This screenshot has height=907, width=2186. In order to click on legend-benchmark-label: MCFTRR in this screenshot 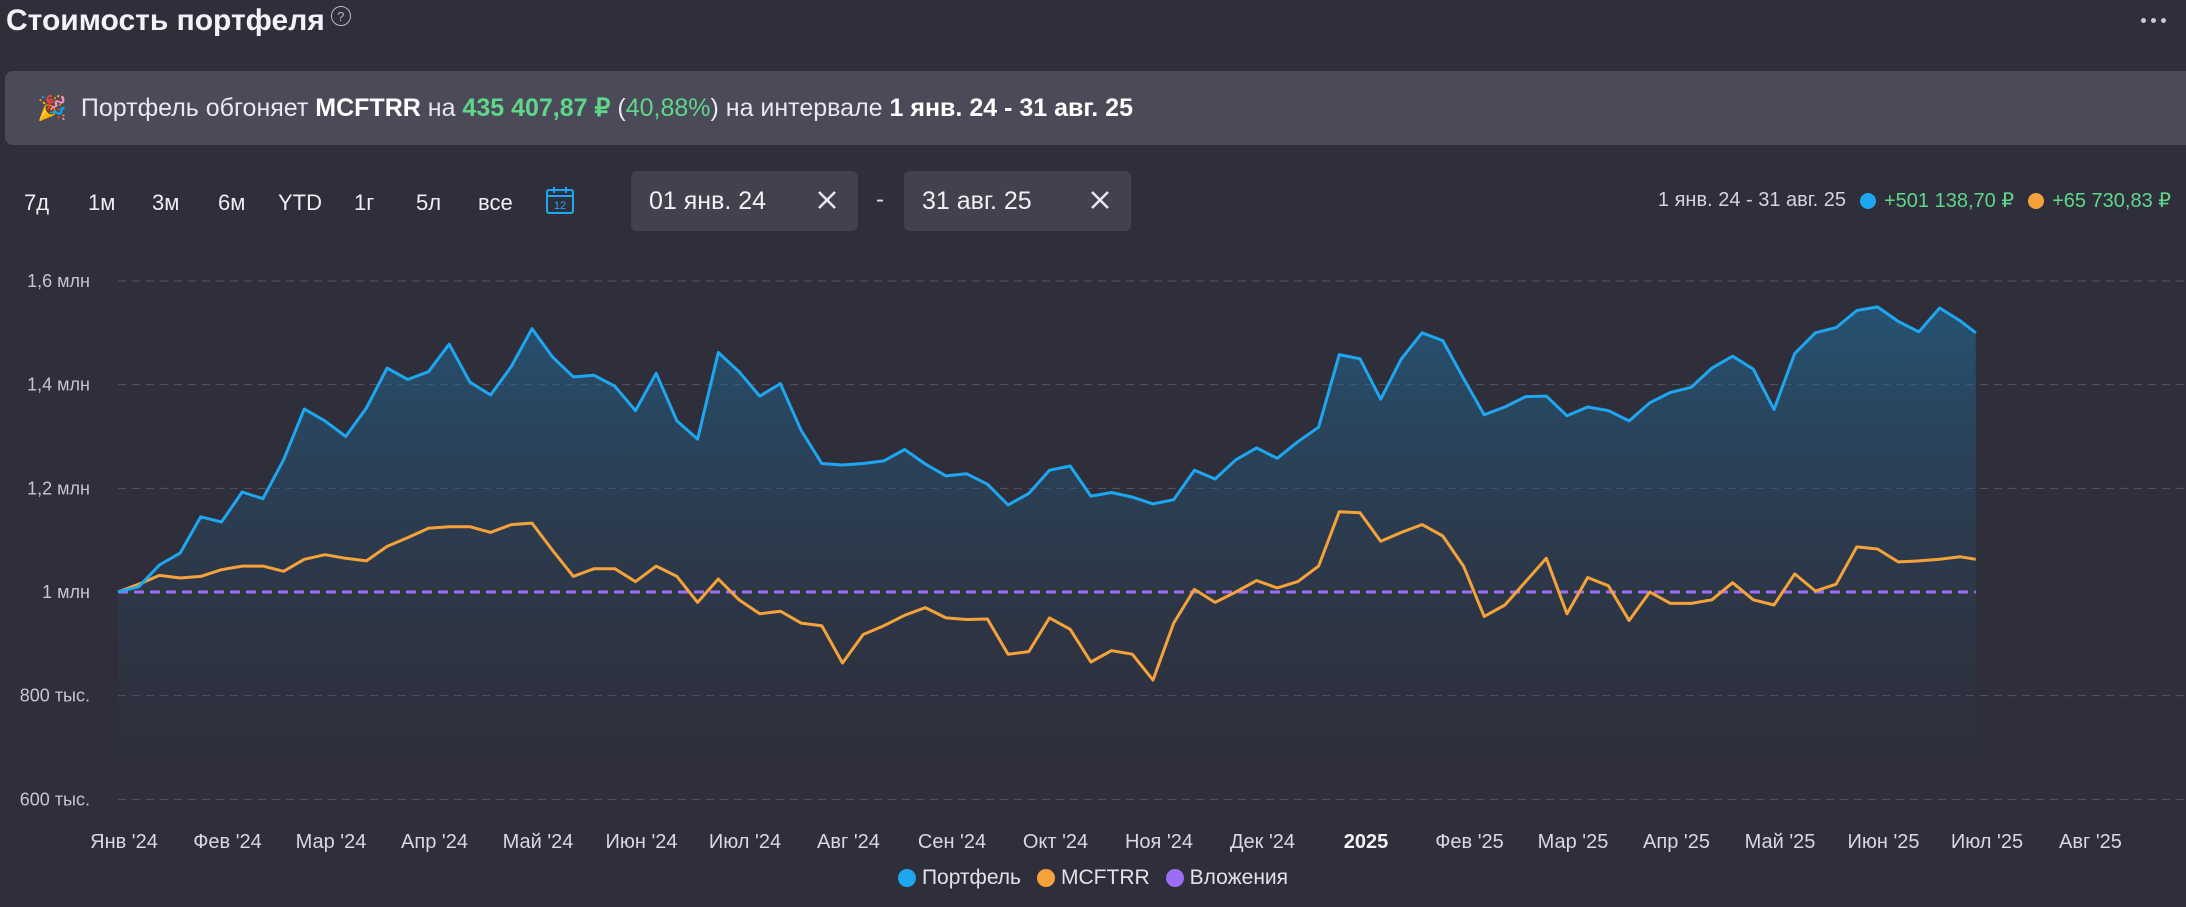, I will do `click(1105, 877)`.